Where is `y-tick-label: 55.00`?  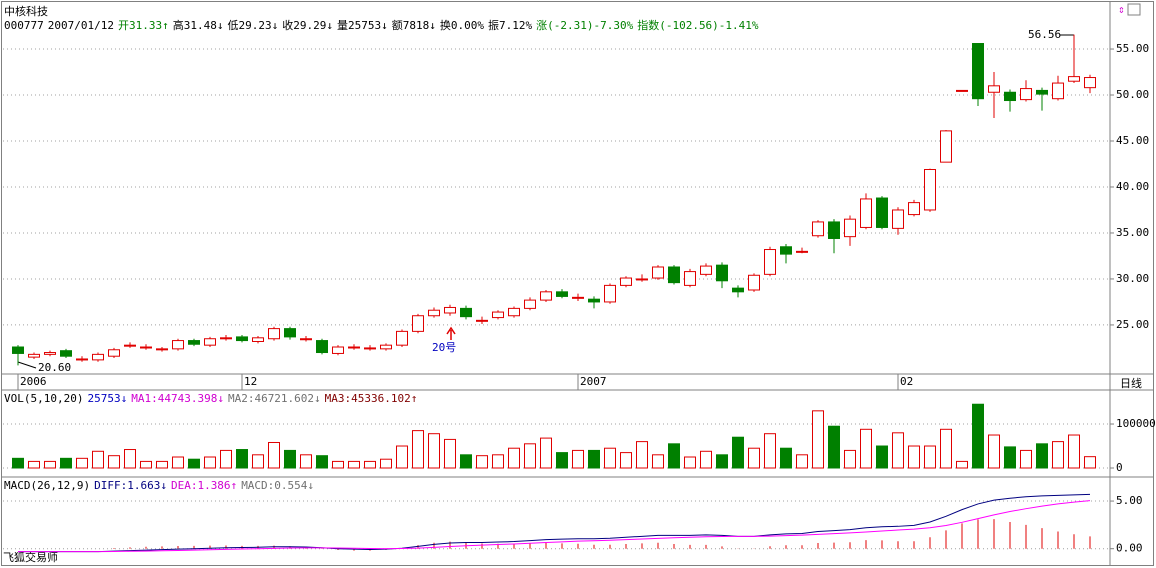 y-tick-label: 55.00 is located at coordinates (1132, 48).